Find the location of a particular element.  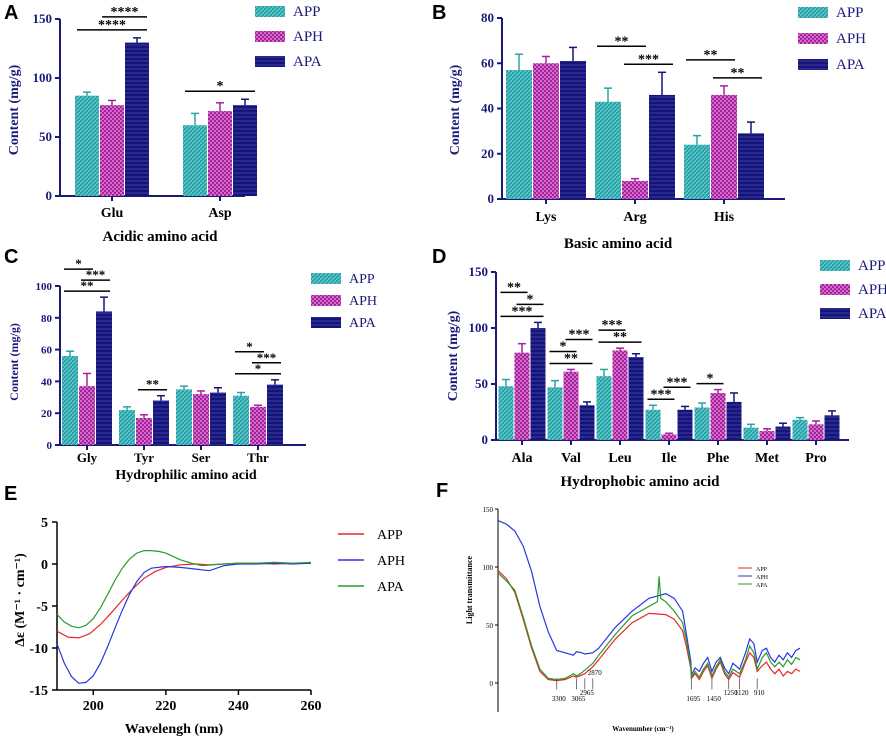

panel-e-xtick-label: 240 is located at coordinates (238, 706).